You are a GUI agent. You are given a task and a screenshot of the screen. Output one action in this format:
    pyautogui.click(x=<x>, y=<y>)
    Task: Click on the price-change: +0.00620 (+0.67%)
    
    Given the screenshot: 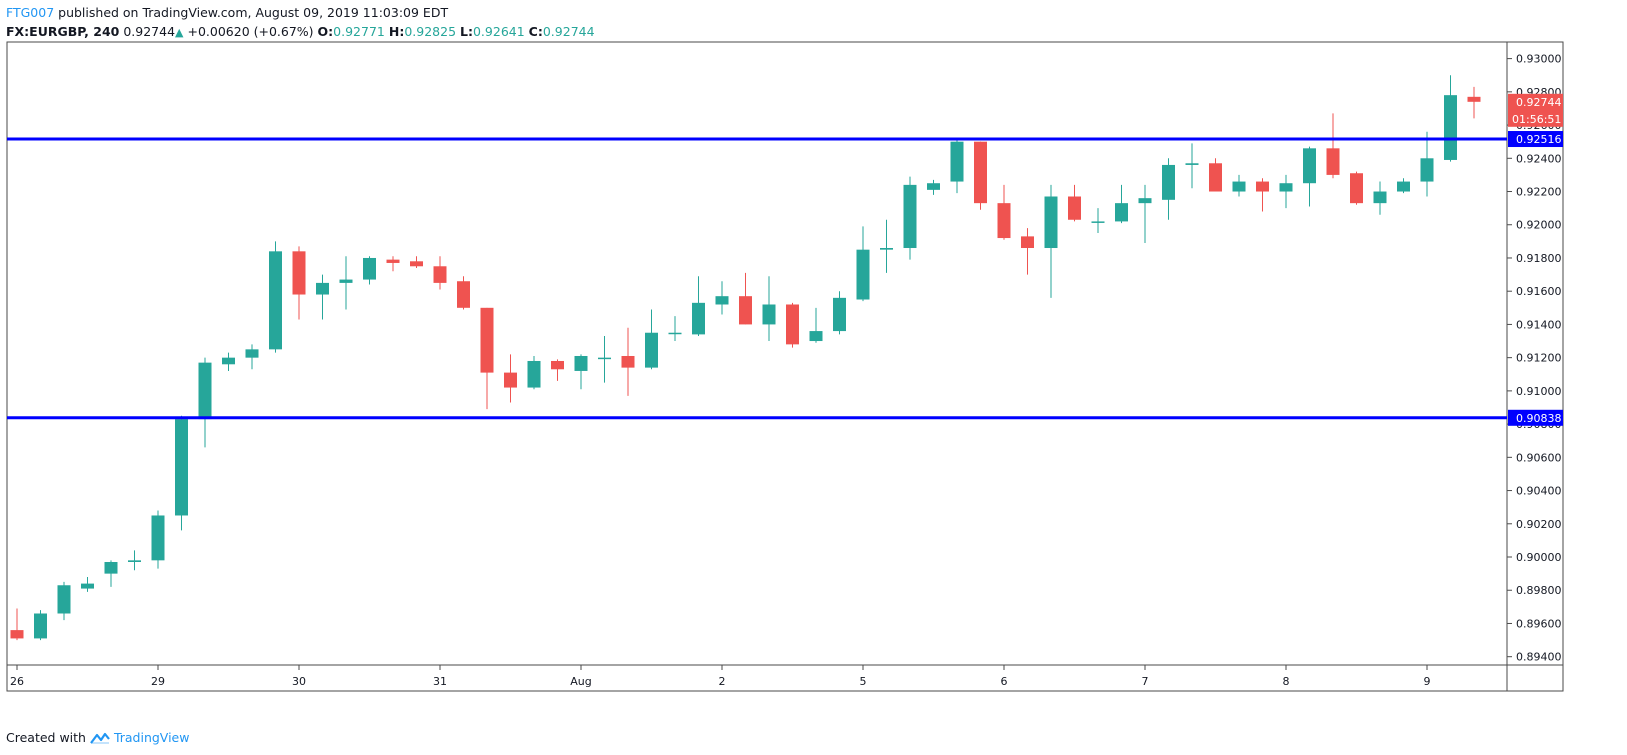 What is the action you would take?
    pyautogui.click(x=250, y=31)
    